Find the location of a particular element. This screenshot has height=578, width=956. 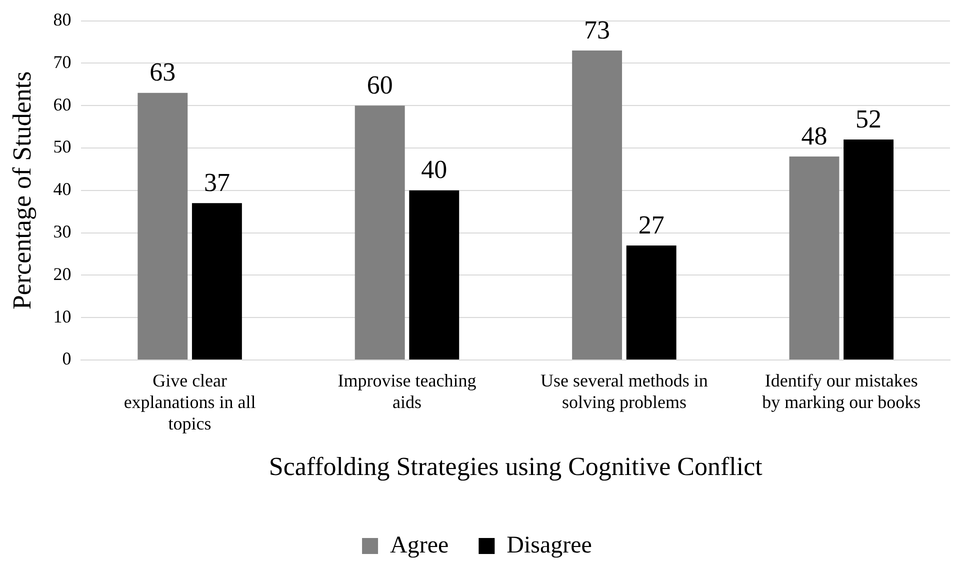

y-tick-label: 50 is located at coordinates (62, 146).